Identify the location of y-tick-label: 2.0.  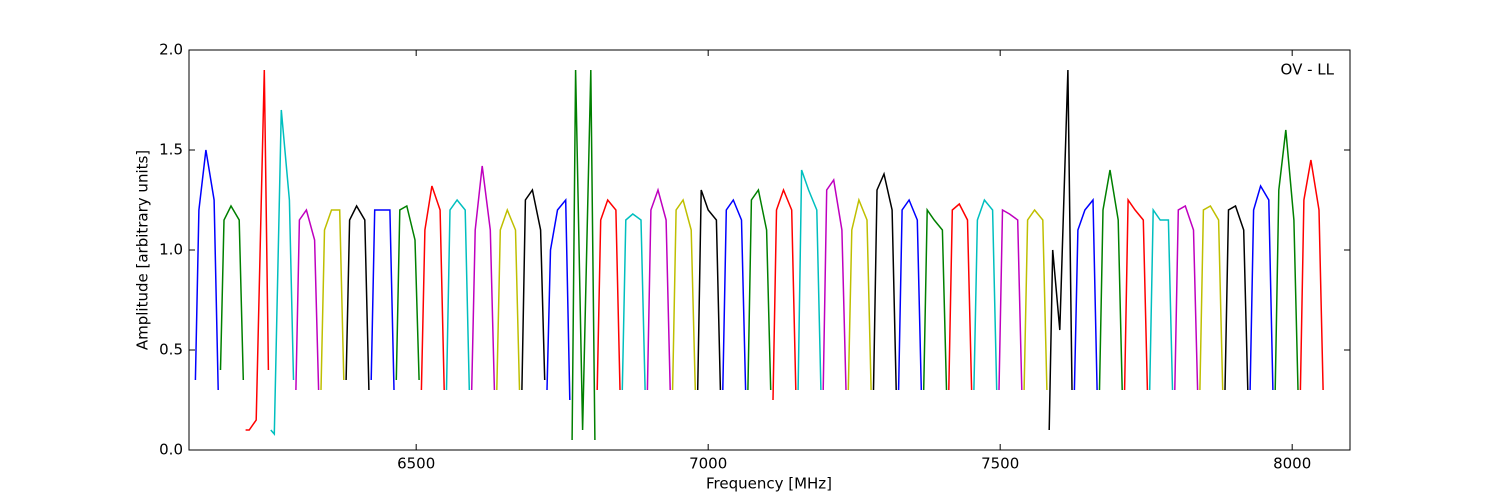
(171, 50).